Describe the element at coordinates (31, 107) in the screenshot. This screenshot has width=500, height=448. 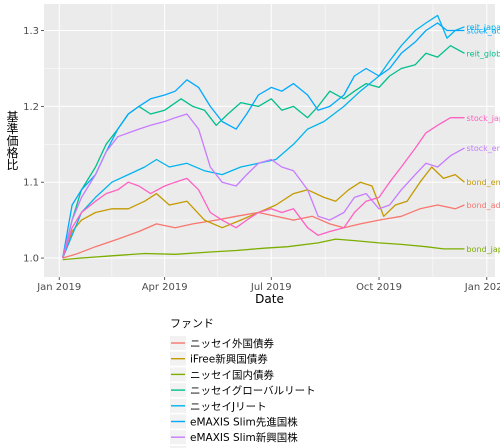
I see `y-tick-label: 1.2` at that location.